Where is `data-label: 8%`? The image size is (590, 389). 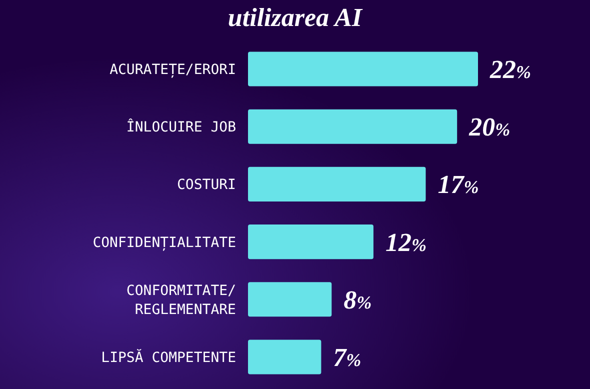 data-label: 8% is located at coordinates (358, 299).